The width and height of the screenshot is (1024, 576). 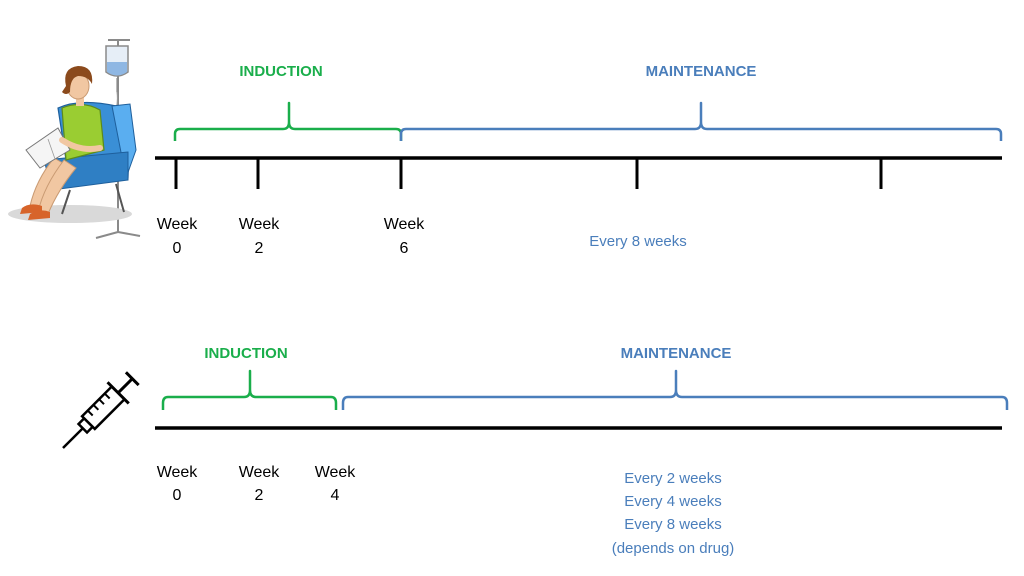 What do you see at coordinates (74, 139) in the screenshot?
I see `infusion-patient-icon` at bounding box center [74, 139].